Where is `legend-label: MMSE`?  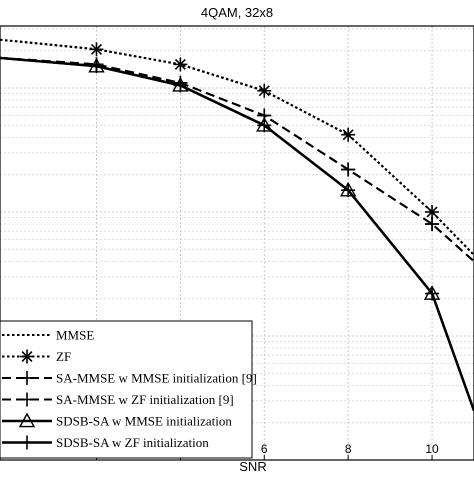 legend-label: MMSE is located at coordinates (75, 335).